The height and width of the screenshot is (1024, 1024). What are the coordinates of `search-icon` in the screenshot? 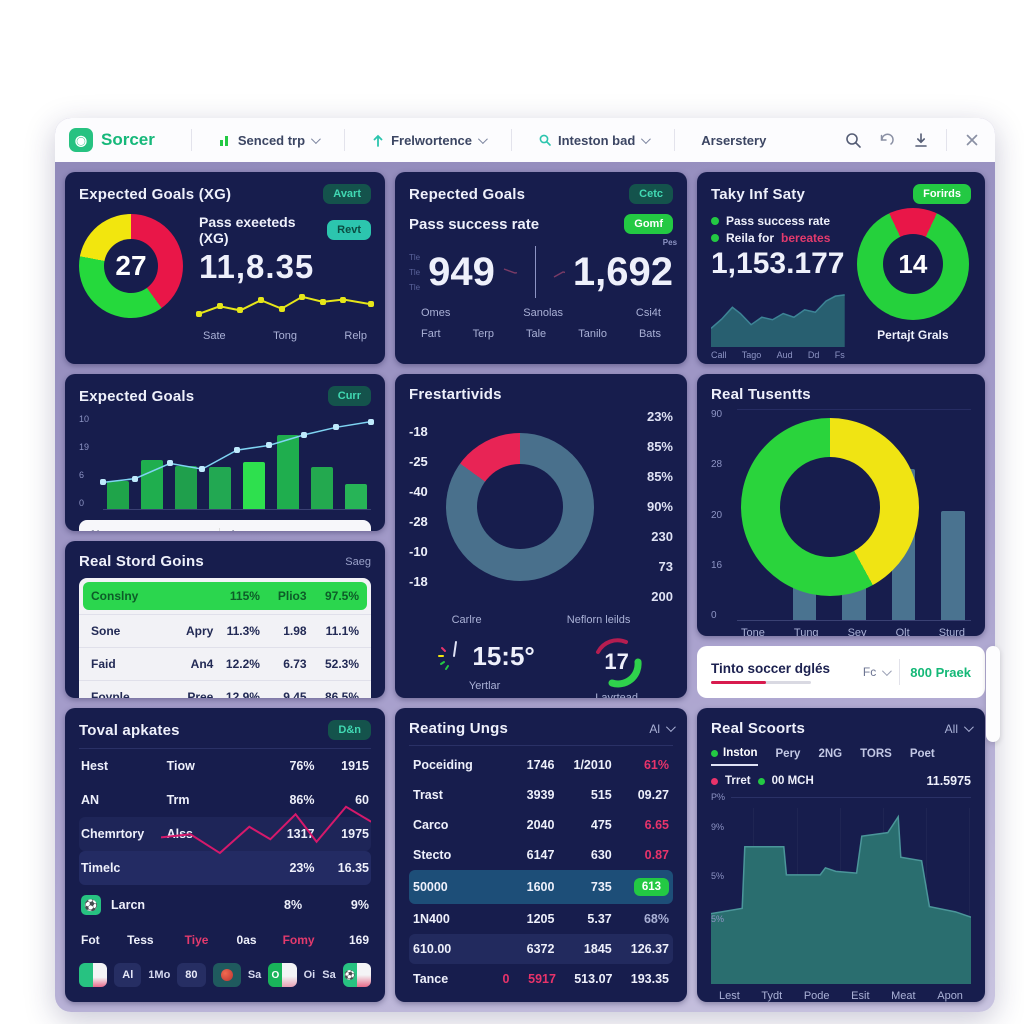 It's located at (853, 140).